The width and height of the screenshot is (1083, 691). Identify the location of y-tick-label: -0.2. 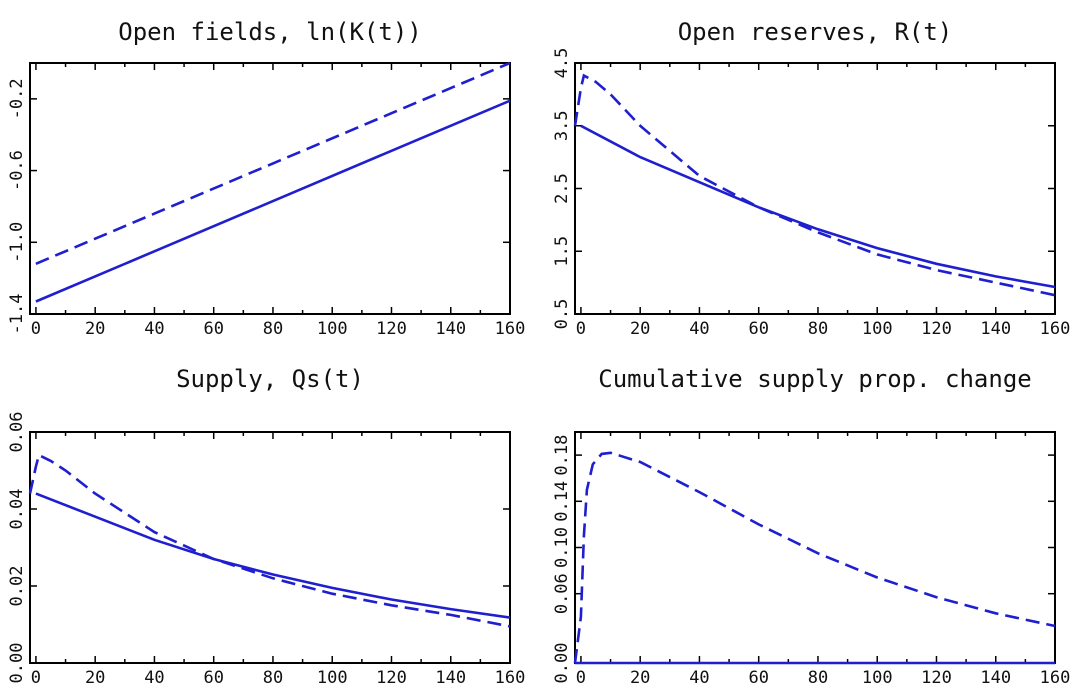
(17, 98).